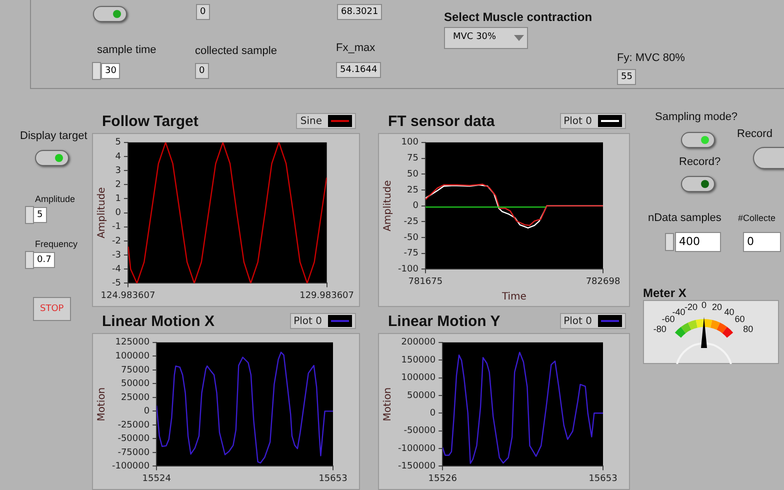 The image size is (784, 490). Describe the element at coordinates (417, 467) in the screenshot. I see `y-tick-label: -150000` at that location.